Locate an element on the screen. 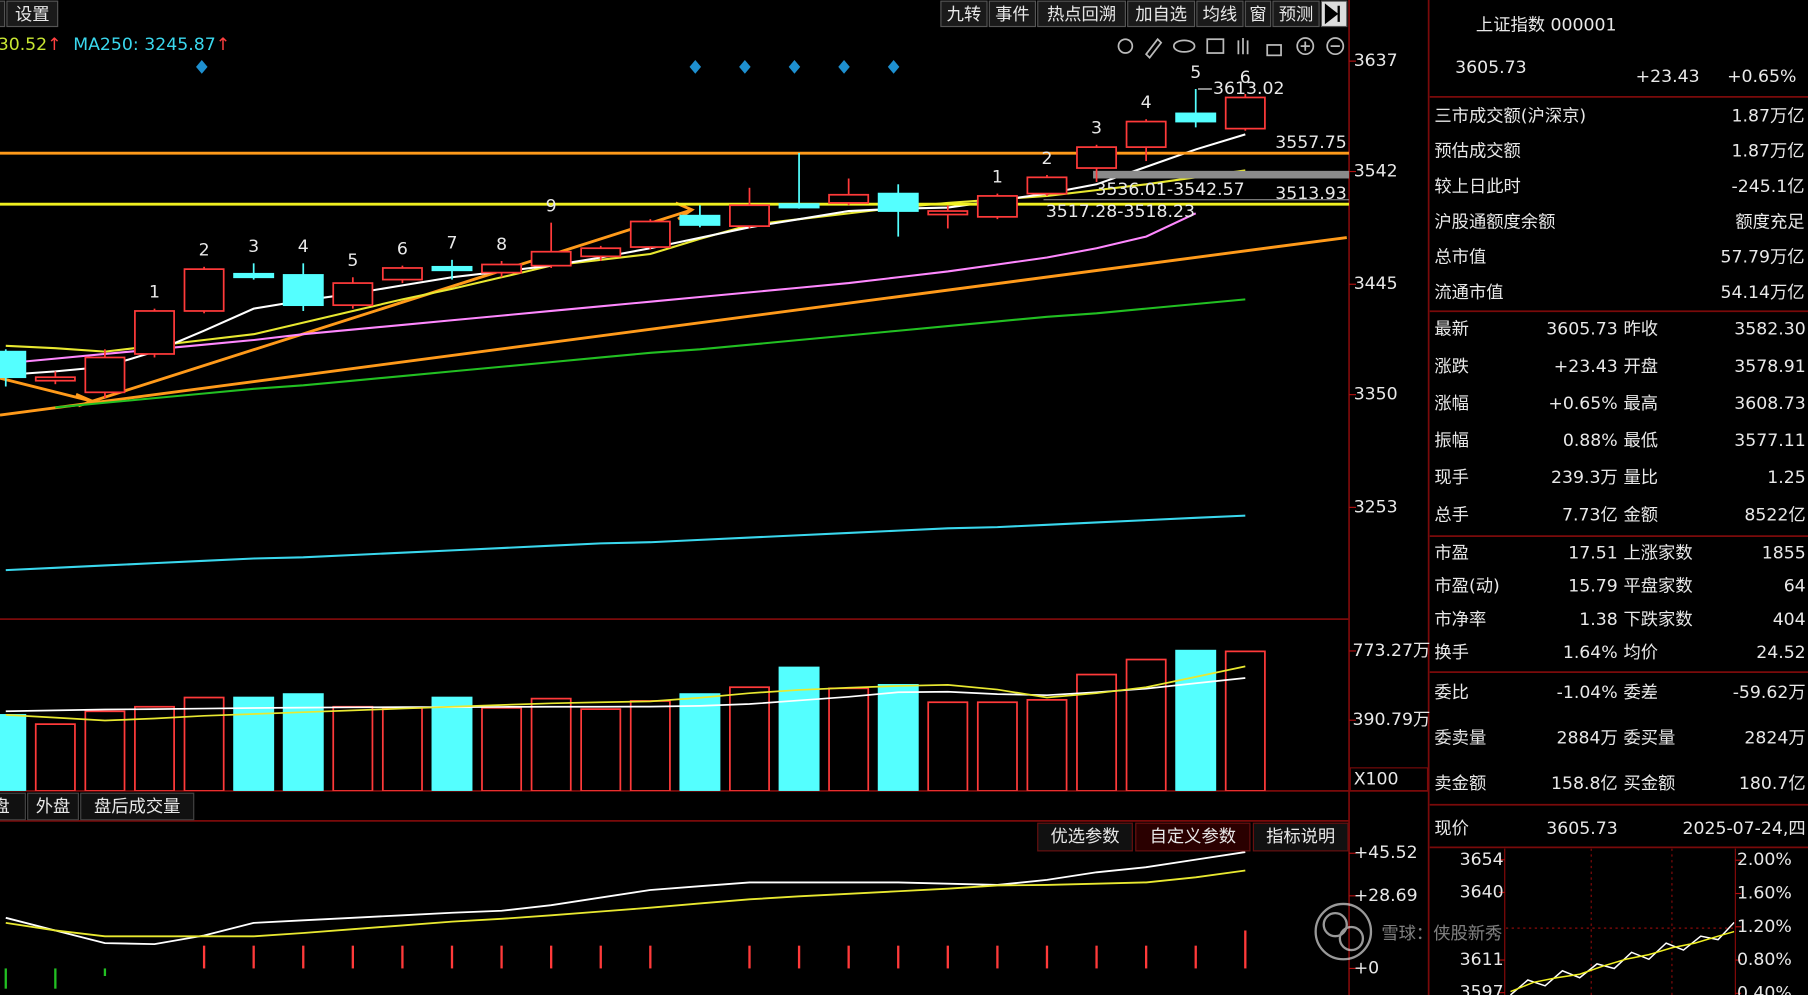  intraday-date: 2025-07-24,四 is located at coordinates (1743, 829).